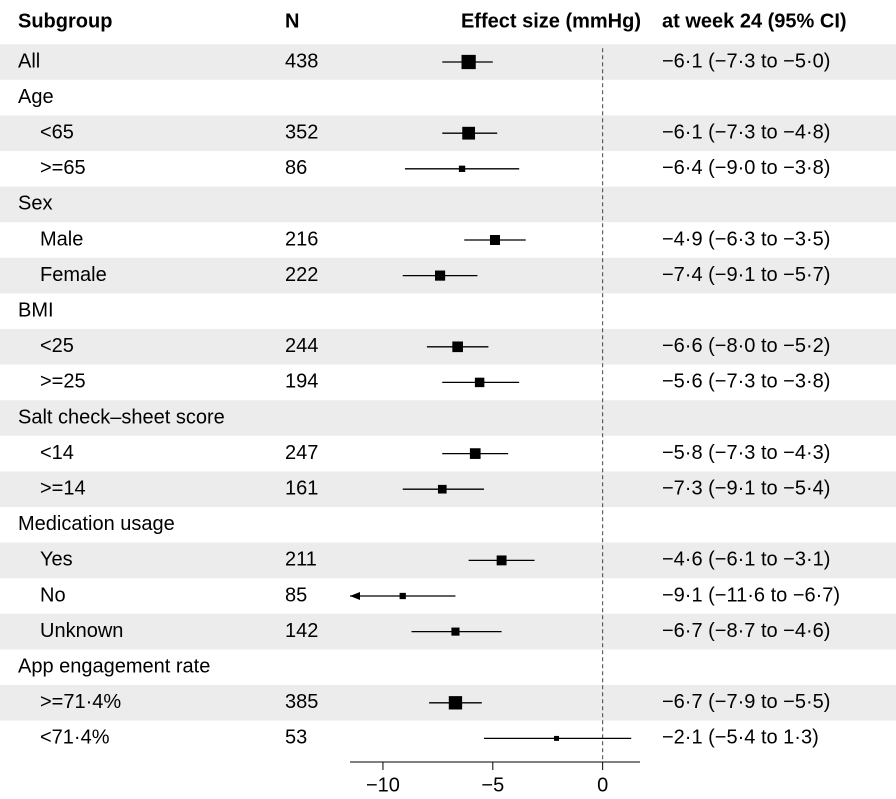 This screenshot has width=896, height=799. Describe the element at coordinates (301, 382) in the screenshot. I see `n-label: 194` at that location.